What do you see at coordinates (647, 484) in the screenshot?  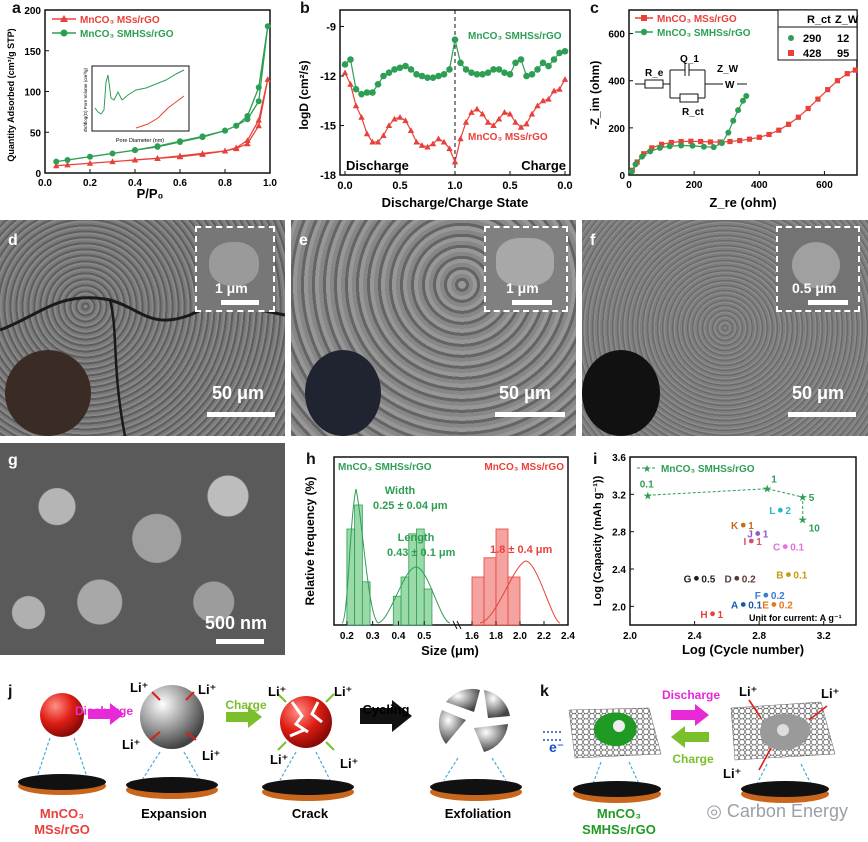 I see `panel-i-main-label: 0.1` at bounding box center [647, 484].